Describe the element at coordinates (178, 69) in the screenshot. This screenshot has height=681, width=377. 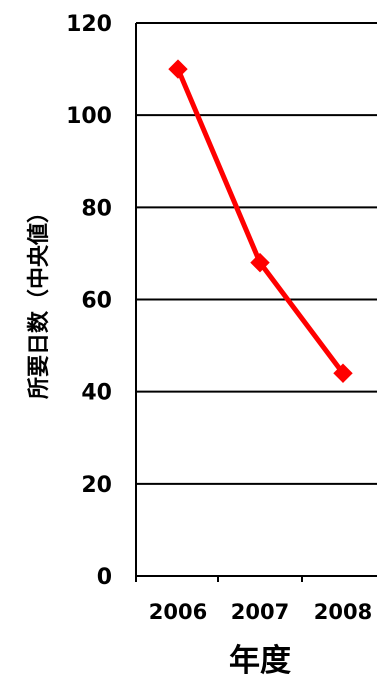
I see `data-point-2006` at that location.